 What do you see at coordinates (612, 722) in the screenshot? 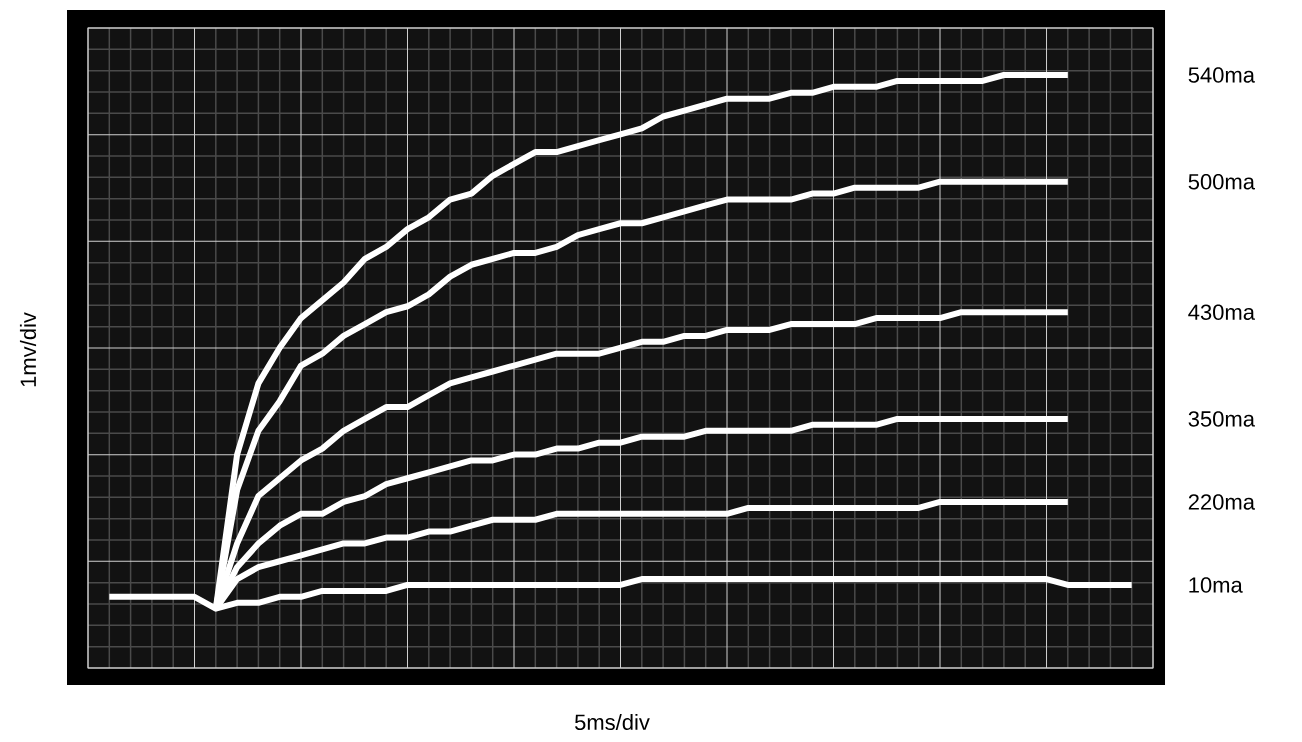
I see `x-axis-title: 5ms/div` at bounding box center [612, 722].